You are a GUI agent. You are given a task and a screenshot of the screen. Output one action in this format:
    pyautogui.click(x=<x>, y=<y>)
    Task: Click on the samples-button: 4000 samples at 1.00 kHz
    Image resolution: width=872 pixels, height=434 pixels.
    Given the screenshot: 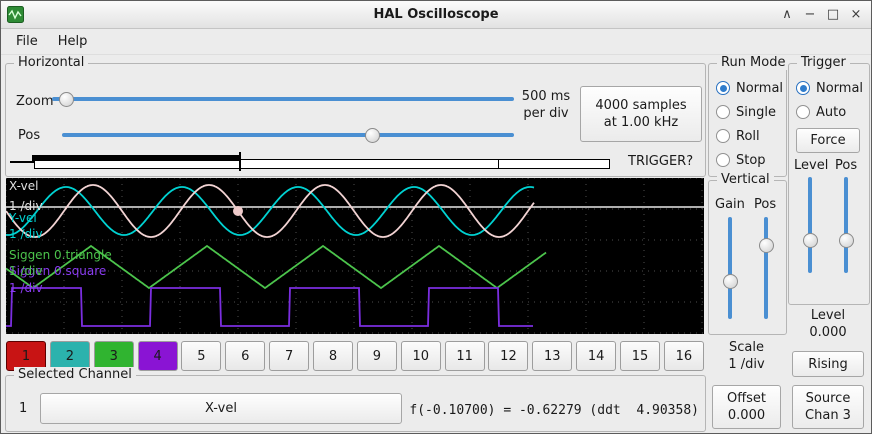 What is the action you would take?
    pyautogui.click(x=641, y=114)
    